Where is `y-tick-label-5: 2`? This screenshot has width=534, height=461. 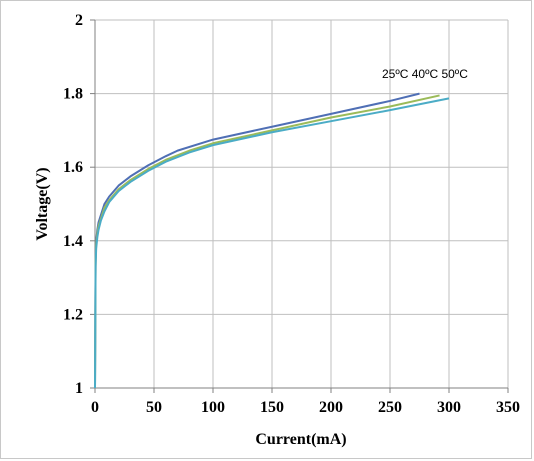
y-tick-label-5: 2 is located at coordinates (79, 20).